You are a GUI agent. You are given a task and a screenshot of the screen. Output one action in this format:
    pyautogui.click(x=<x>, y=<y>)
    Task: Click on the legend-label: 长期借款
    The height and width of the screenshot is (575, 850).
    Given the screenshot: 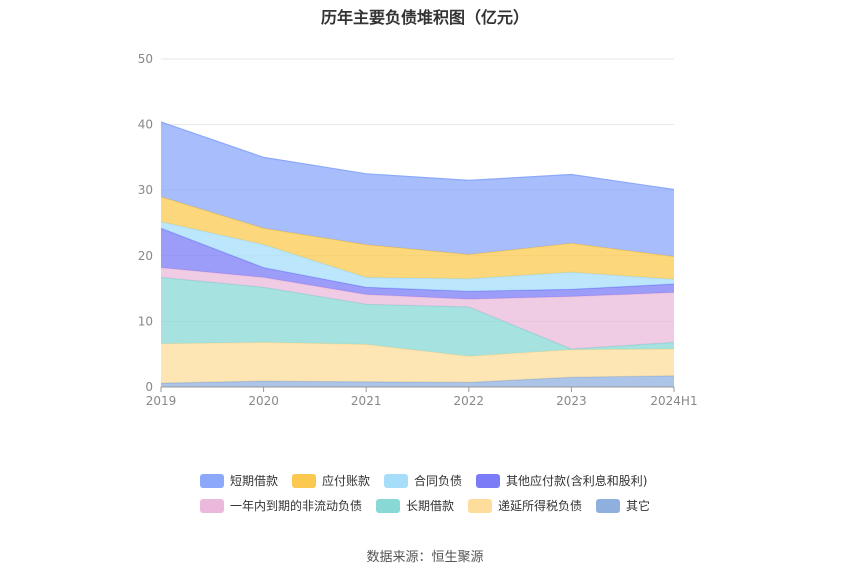 What is the action you would take?
    pyautogui.click(x=430, y=506)
    